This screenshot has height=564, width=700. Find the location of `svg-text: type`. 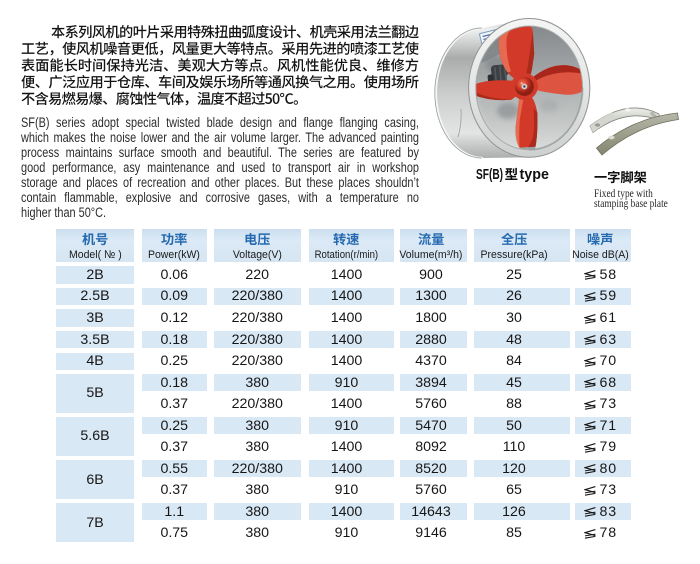

svg-text: type is located at coordinates (534, 175).